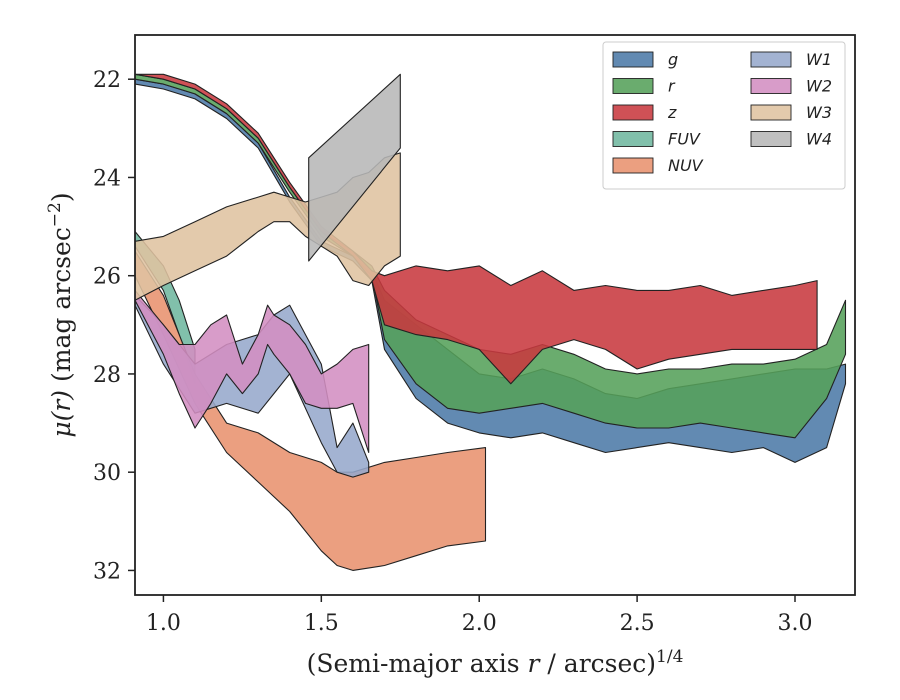  What do you see at coordinates (479, 623) in the screenshot?
I see `x-tick-label: 2.0` at bounding box center [479, 623].